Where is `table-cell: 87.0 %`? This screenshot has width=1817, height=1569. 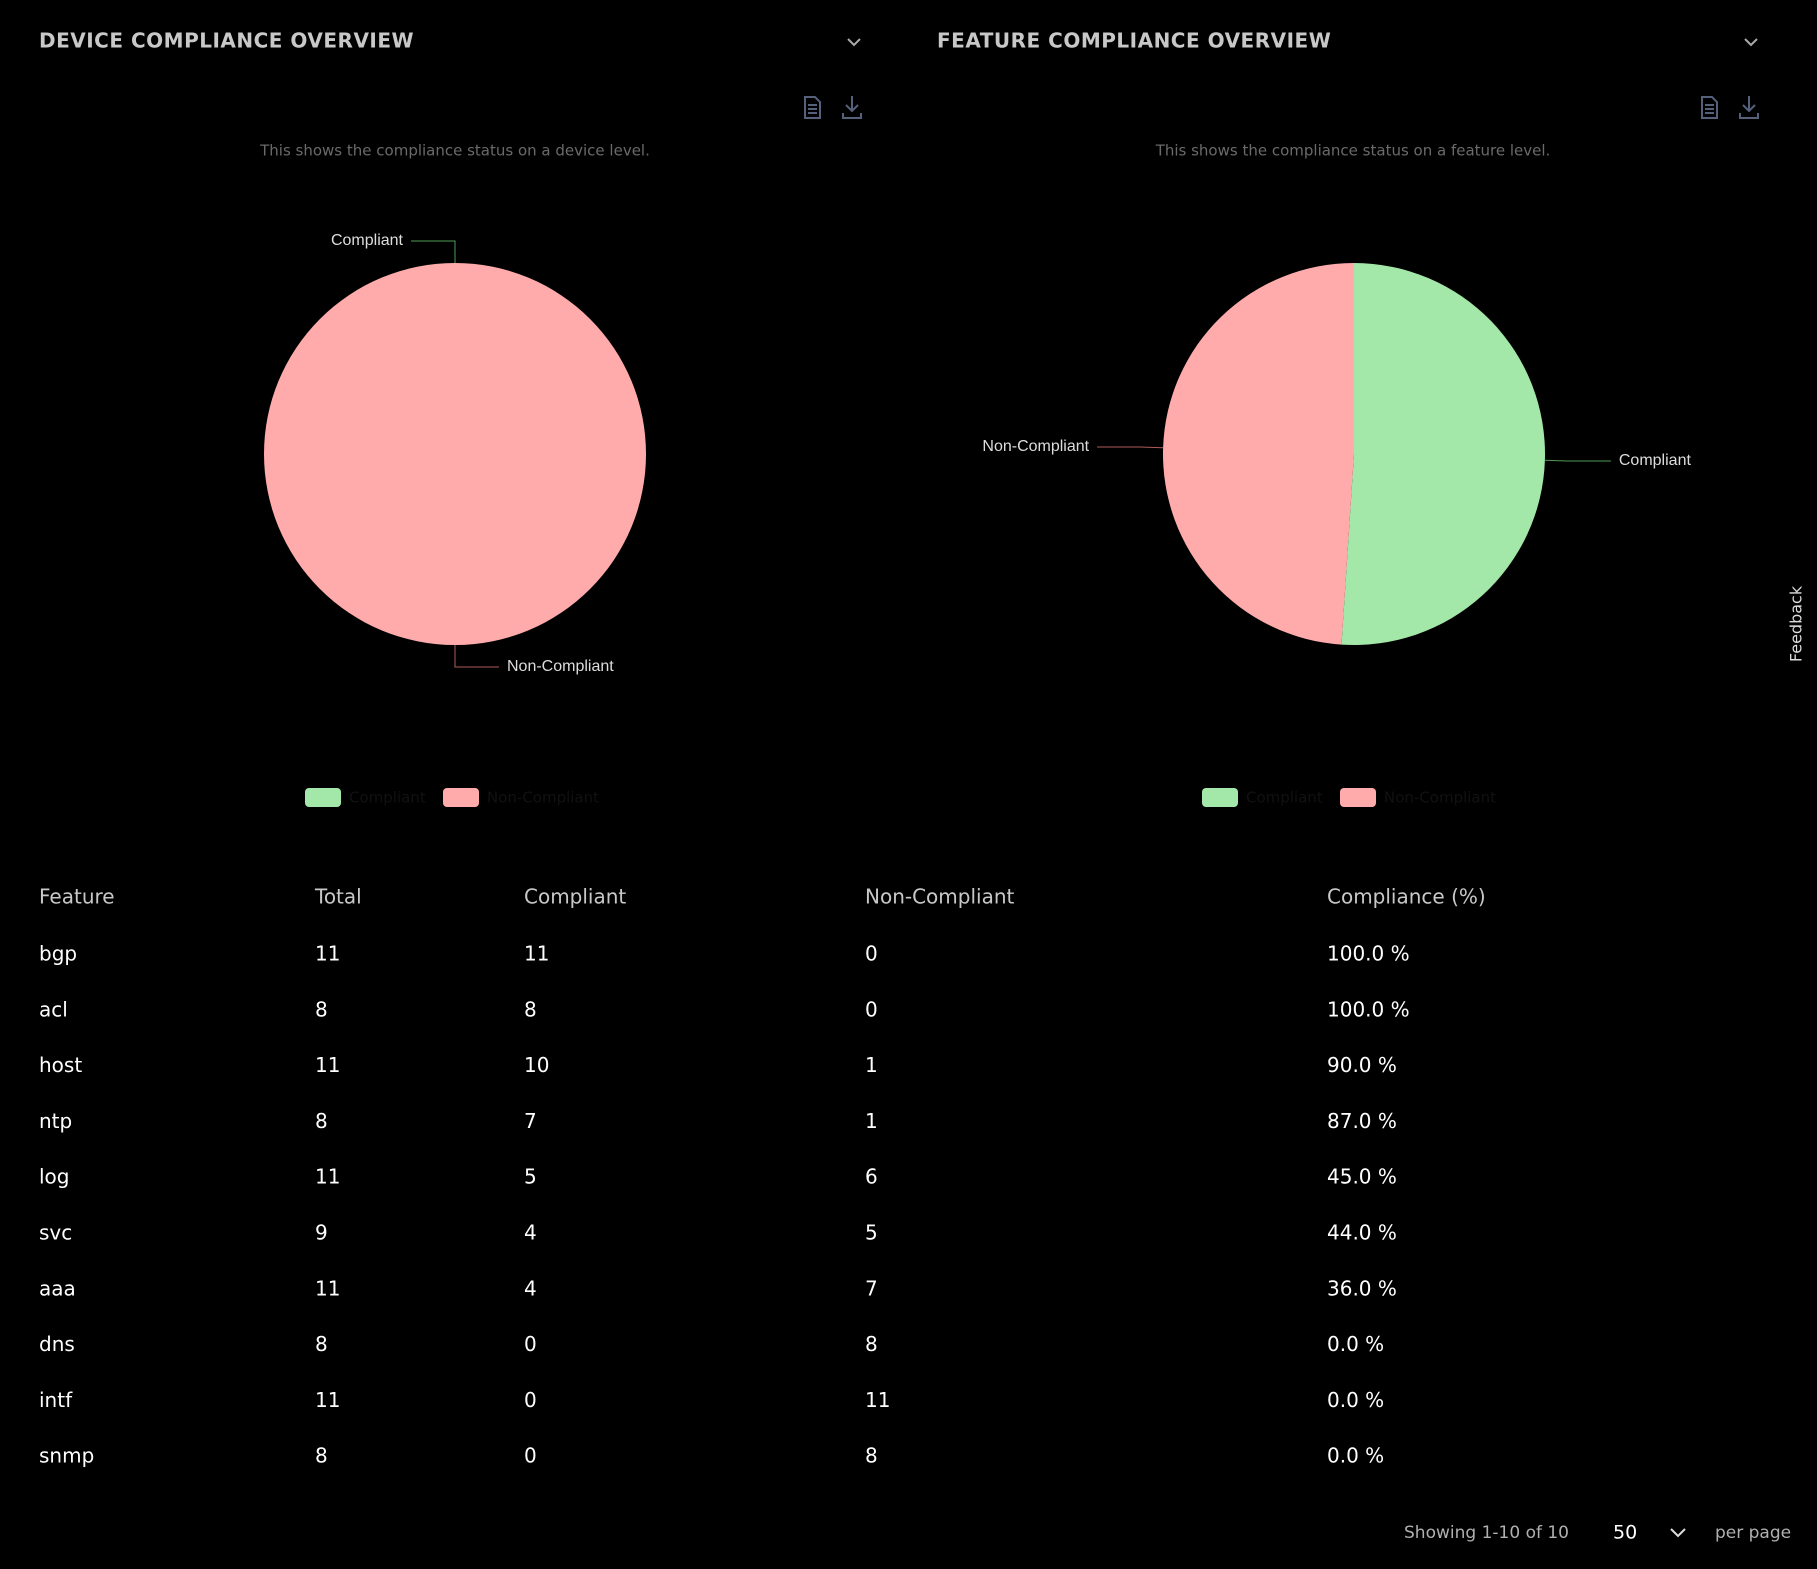 table-cell: 87.0 % is located at coordinates (1362, 1121).